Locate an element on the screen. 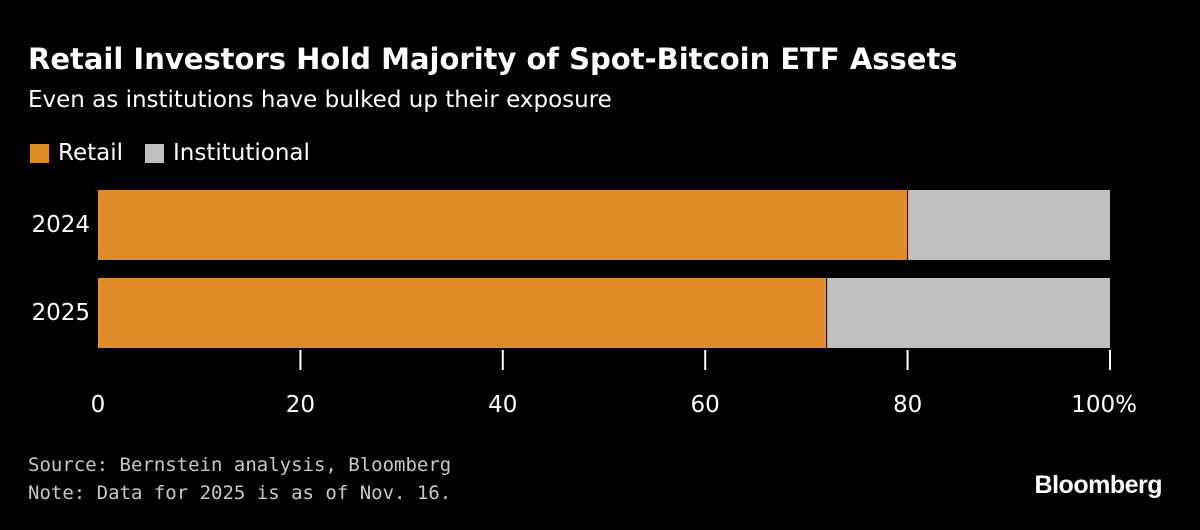  legend-item-institutional: Institutional is located at coordinates (227, 153).